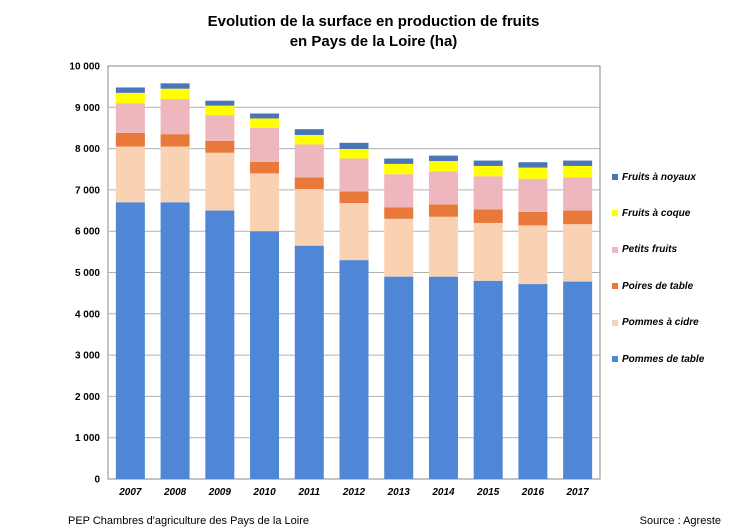 The width and height of the screenshot is (747, 531). Describe the element at coordinates (654, 177) in the screenshot. I see `legend-item: Fruits à noyaux` at that location.